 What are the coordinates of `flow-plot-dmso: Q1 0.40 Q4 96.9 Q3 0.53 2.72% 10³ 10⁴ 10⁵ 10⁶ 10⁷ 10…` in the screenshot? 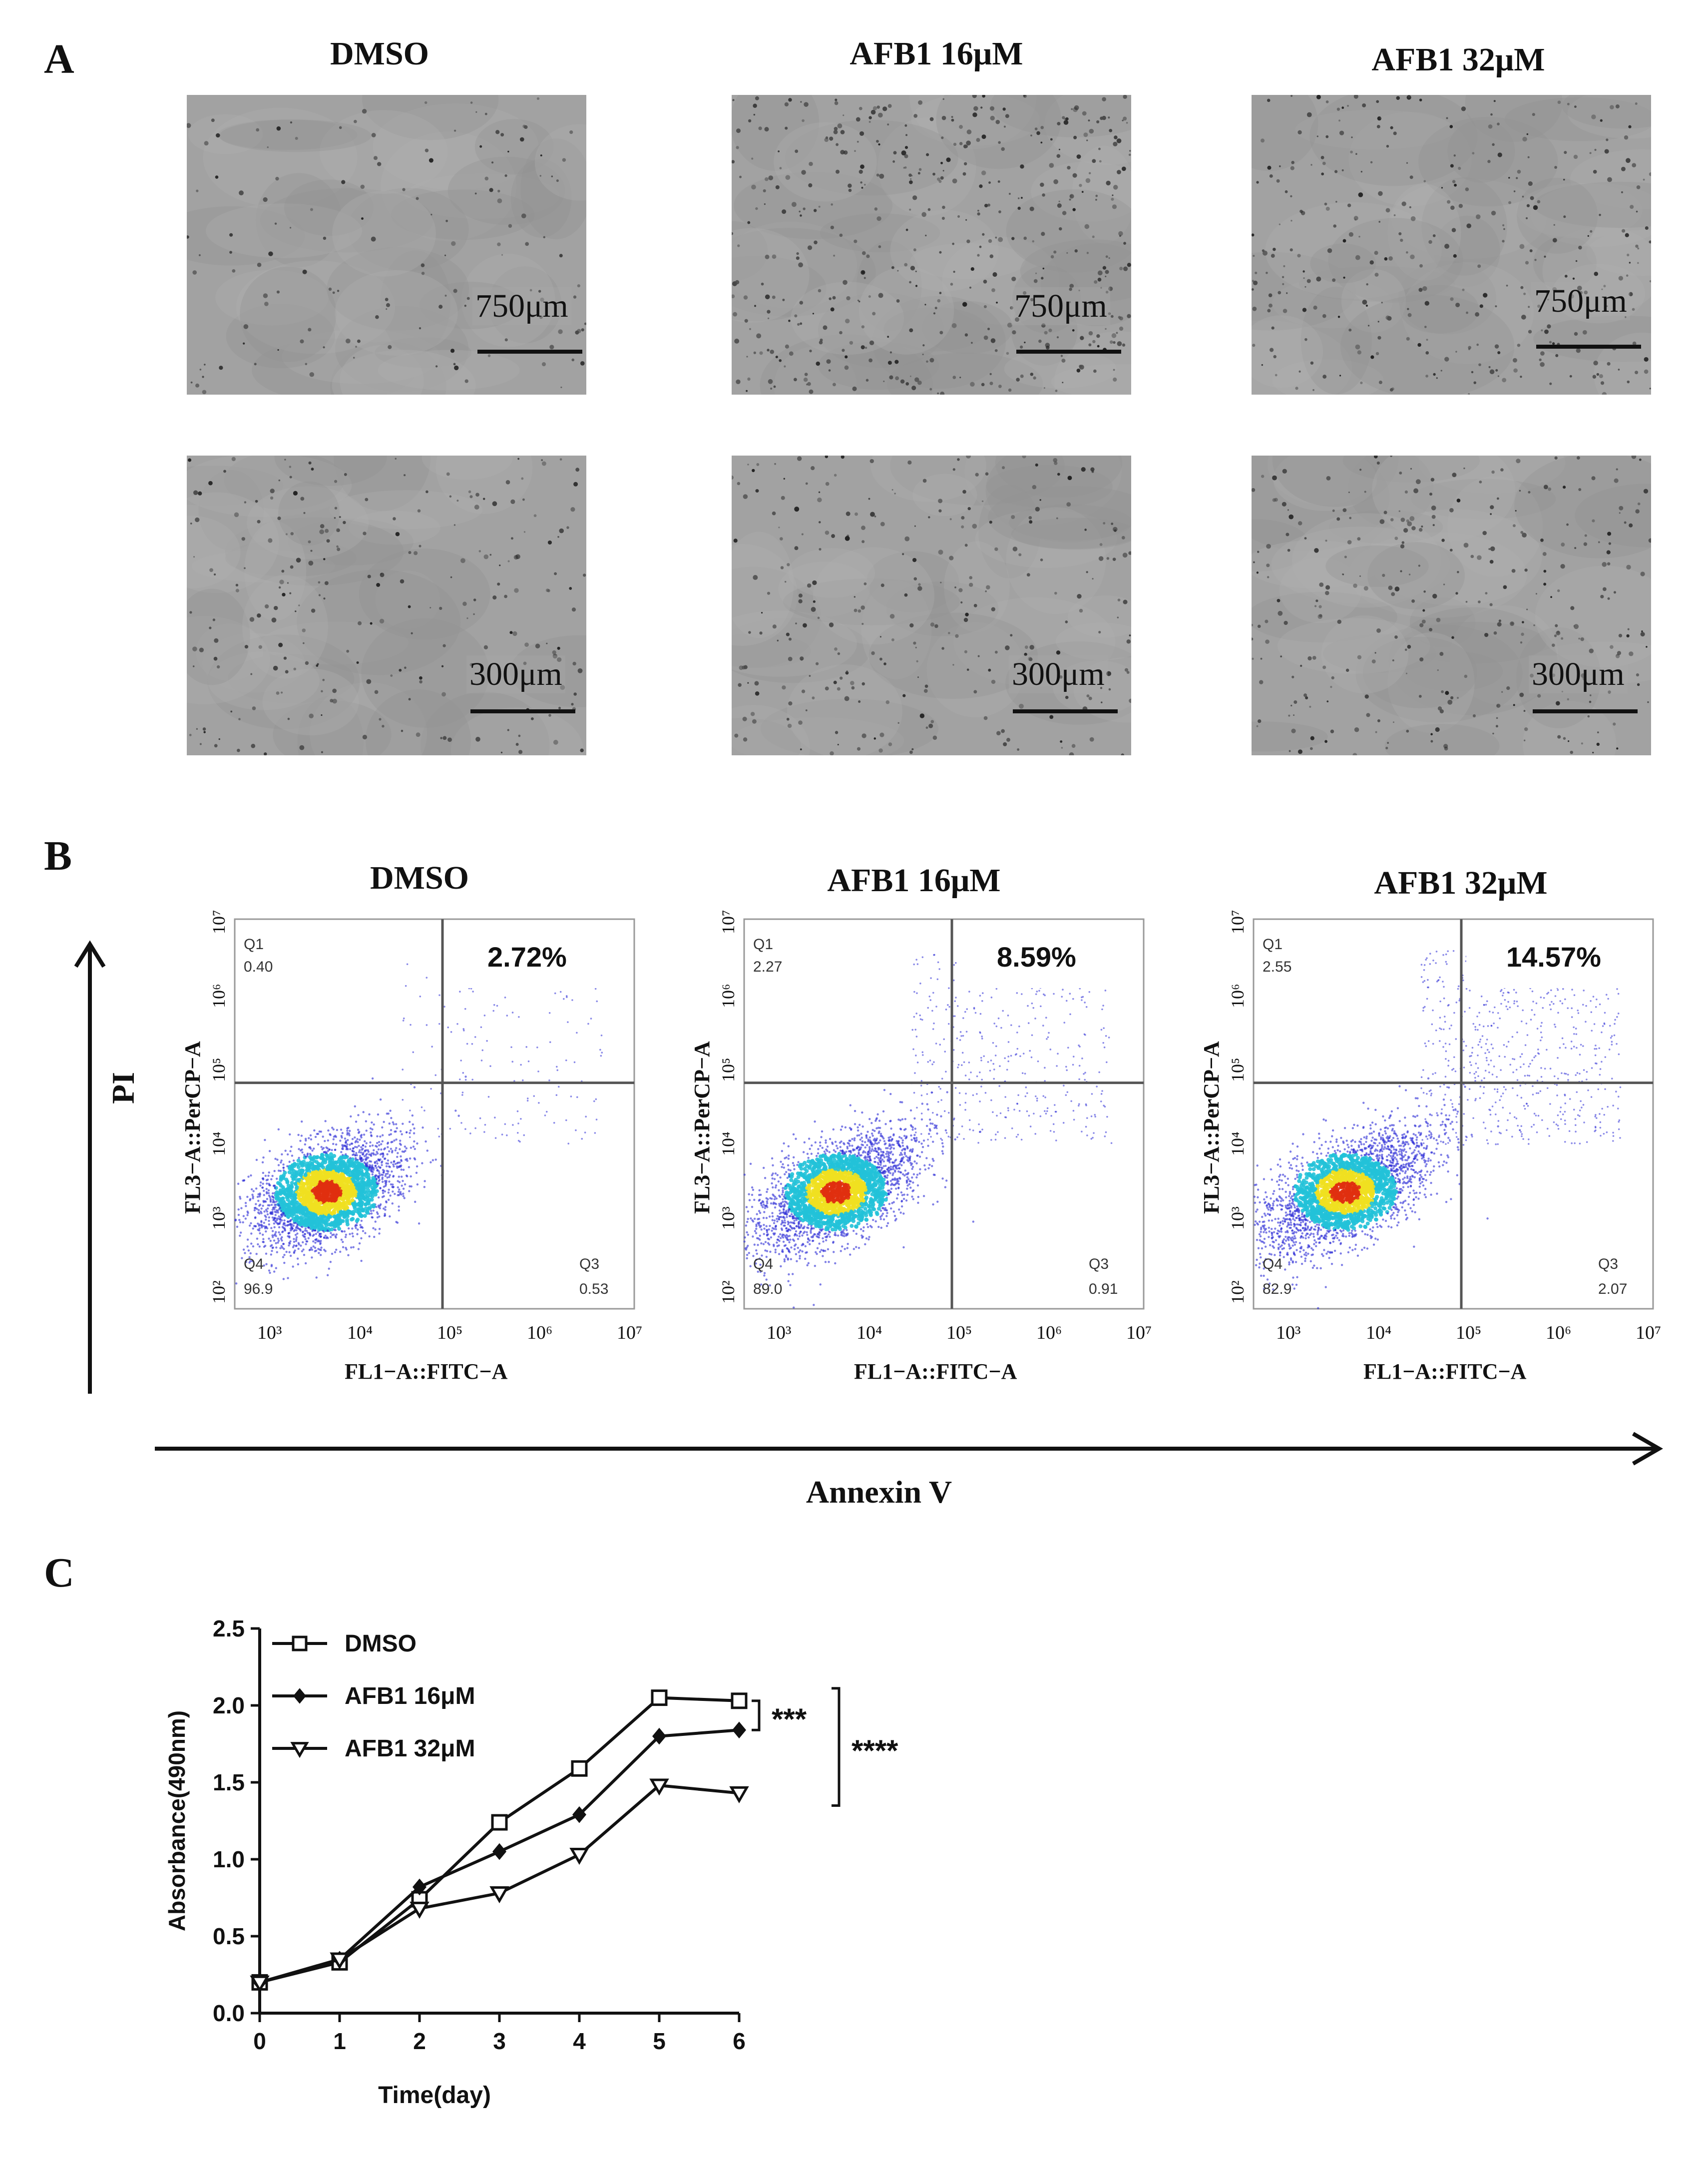 It's located at (399, 1149).